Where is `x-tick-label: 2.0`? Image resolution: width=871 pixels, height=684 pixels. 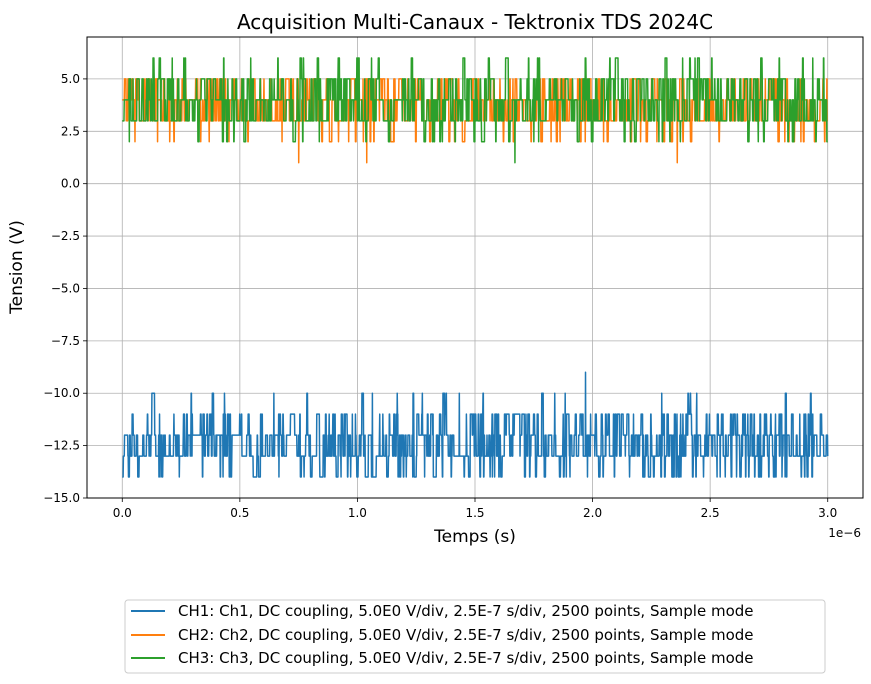 x-tick-label: 2.0 is located at coordinates (592, 513).